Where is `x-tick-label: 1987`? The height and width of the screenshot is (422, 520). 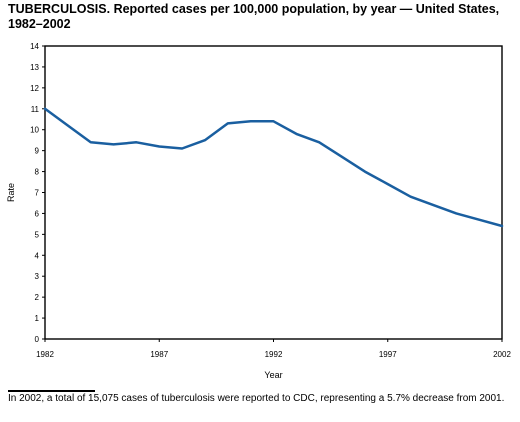
x-tick-label: 1987 is located at coordinates (159, 354).